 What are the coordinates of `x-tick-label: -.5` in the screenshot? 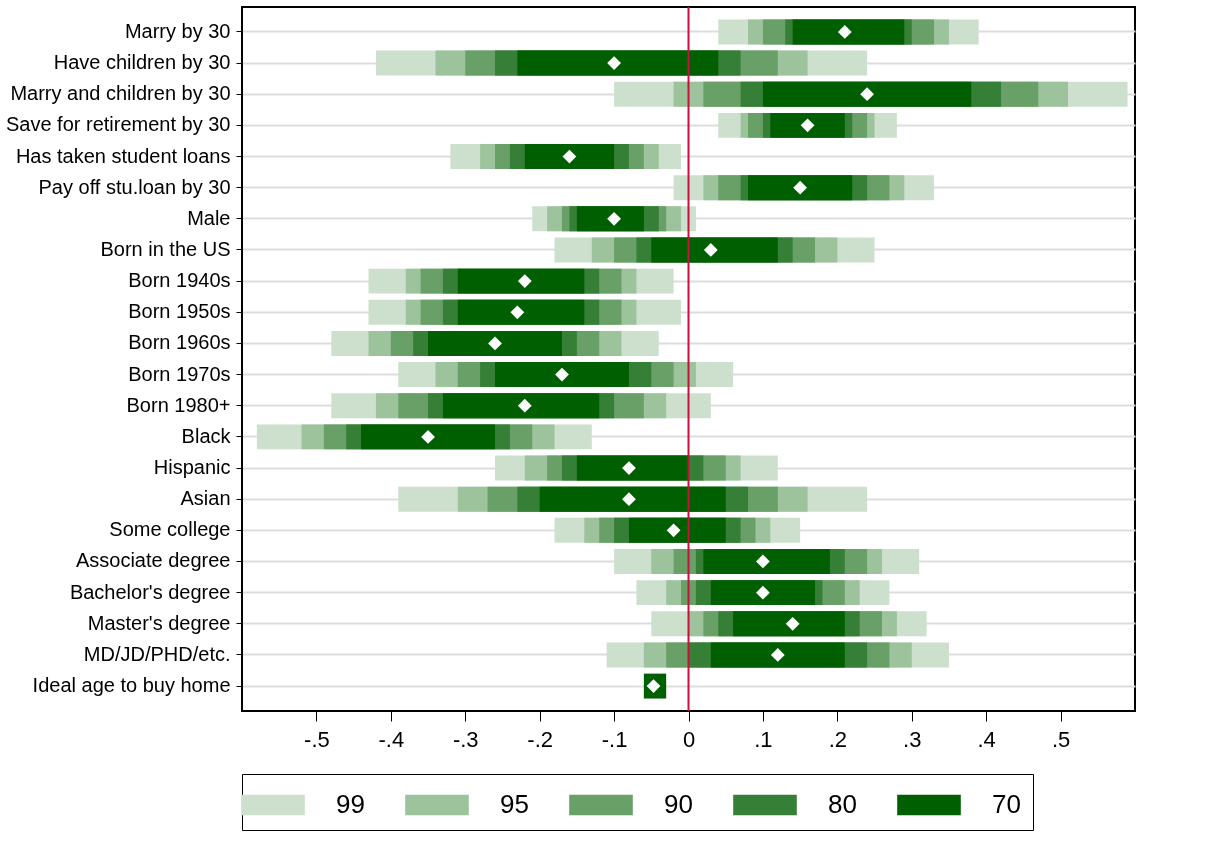 It's located at (317, 739).